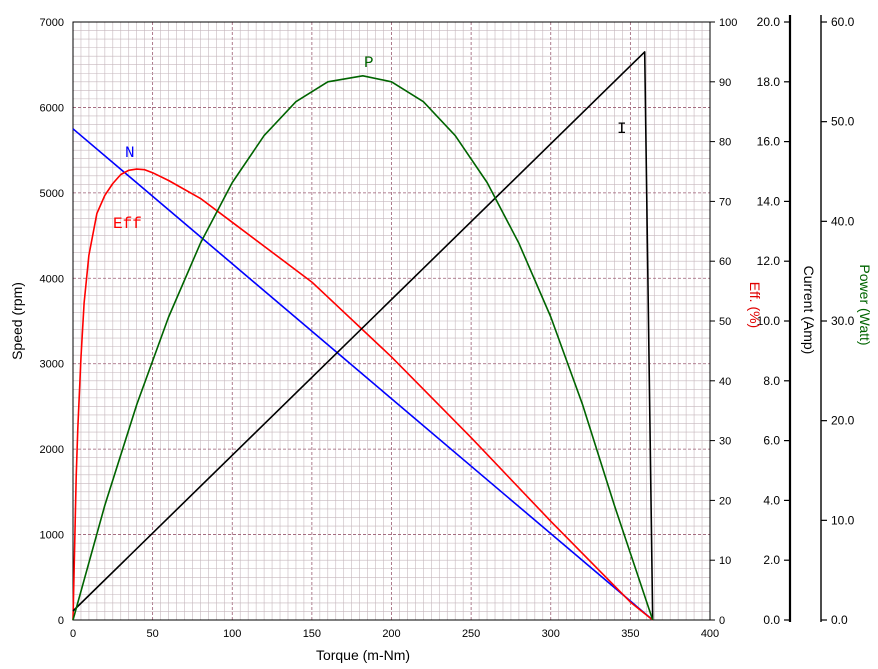  Describe the element at coordinates (130, 153) in the screenshot. I see `n-series-label: N` at that location.